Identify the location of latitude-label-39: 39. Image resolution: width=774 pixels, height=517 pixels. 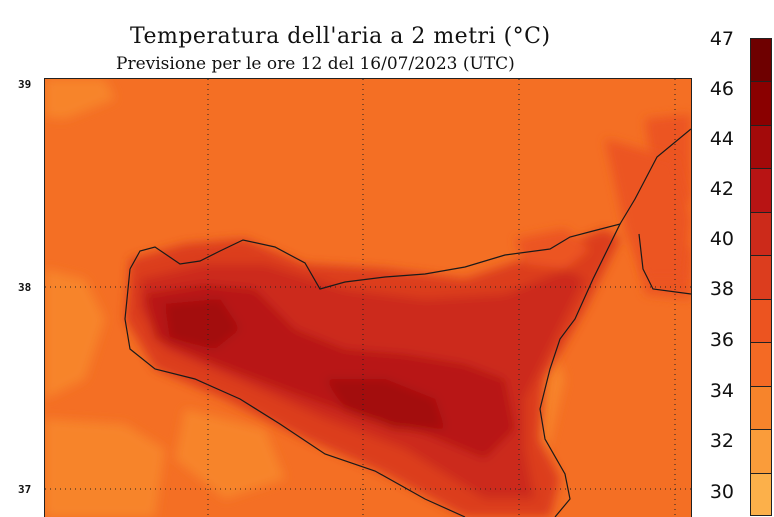
(25, 84).